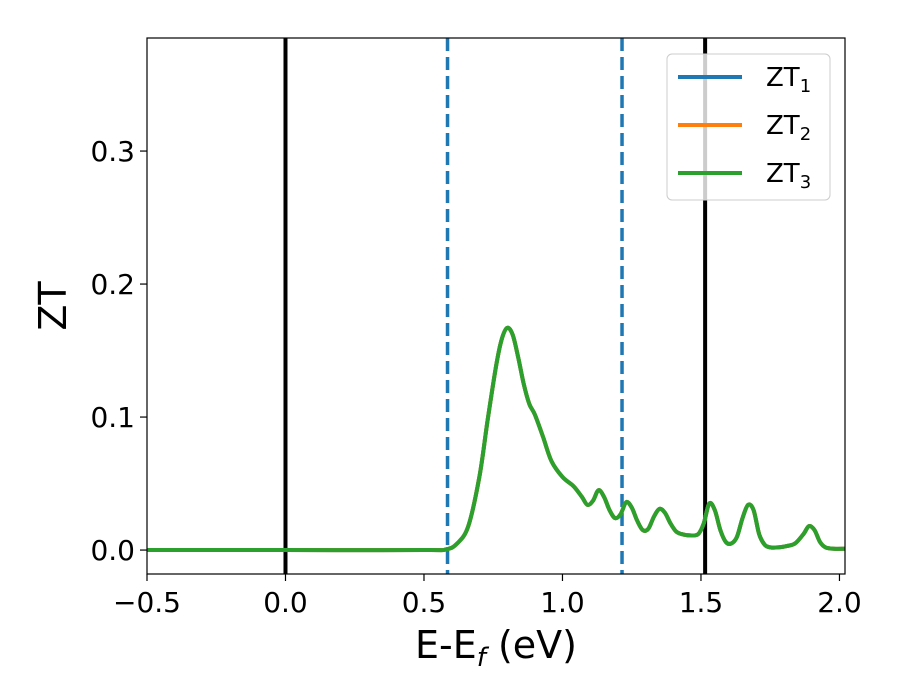 The image size is (900, 700). What do you see at coordinates (118, 351) in the screenshot?
I see `y-axis-ticks: 0.0 0.1 0.2 0.3` at bounding box center [118, 351].